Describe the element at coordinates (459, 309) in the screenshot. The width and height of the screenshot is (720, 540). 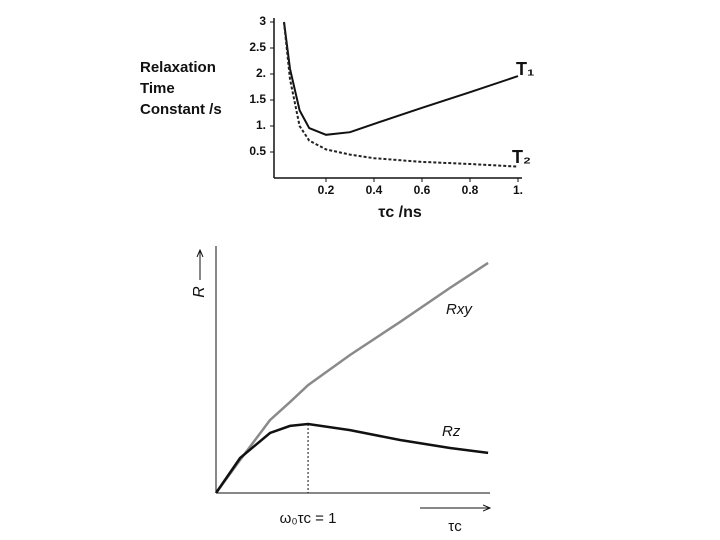
I see `series-label: Rxy` at that location.